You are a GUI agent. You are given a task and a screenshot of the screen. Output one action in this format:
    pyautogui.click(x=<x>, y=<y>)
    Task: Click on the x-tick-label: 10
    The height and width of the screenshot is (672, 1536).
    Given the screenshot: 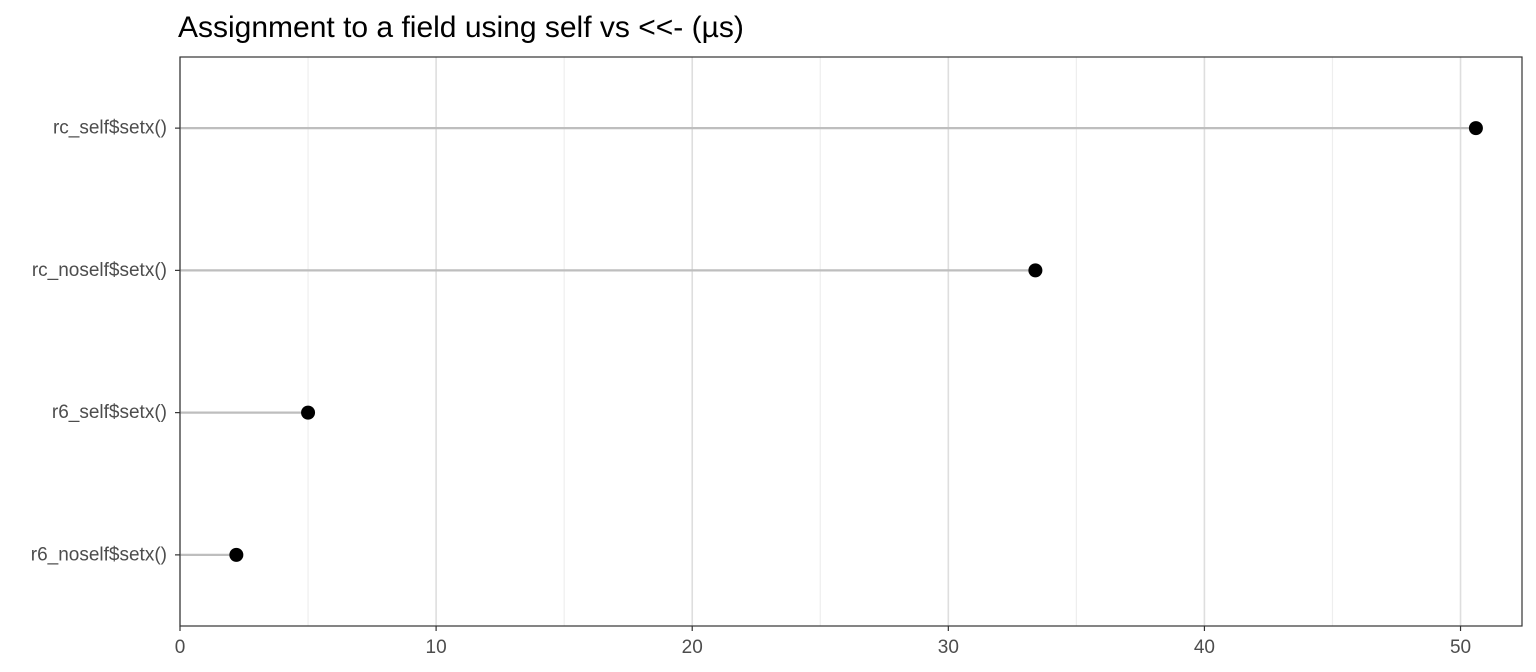 What is the action you would take?
    pyautogui.click(x=436, y=647)
    